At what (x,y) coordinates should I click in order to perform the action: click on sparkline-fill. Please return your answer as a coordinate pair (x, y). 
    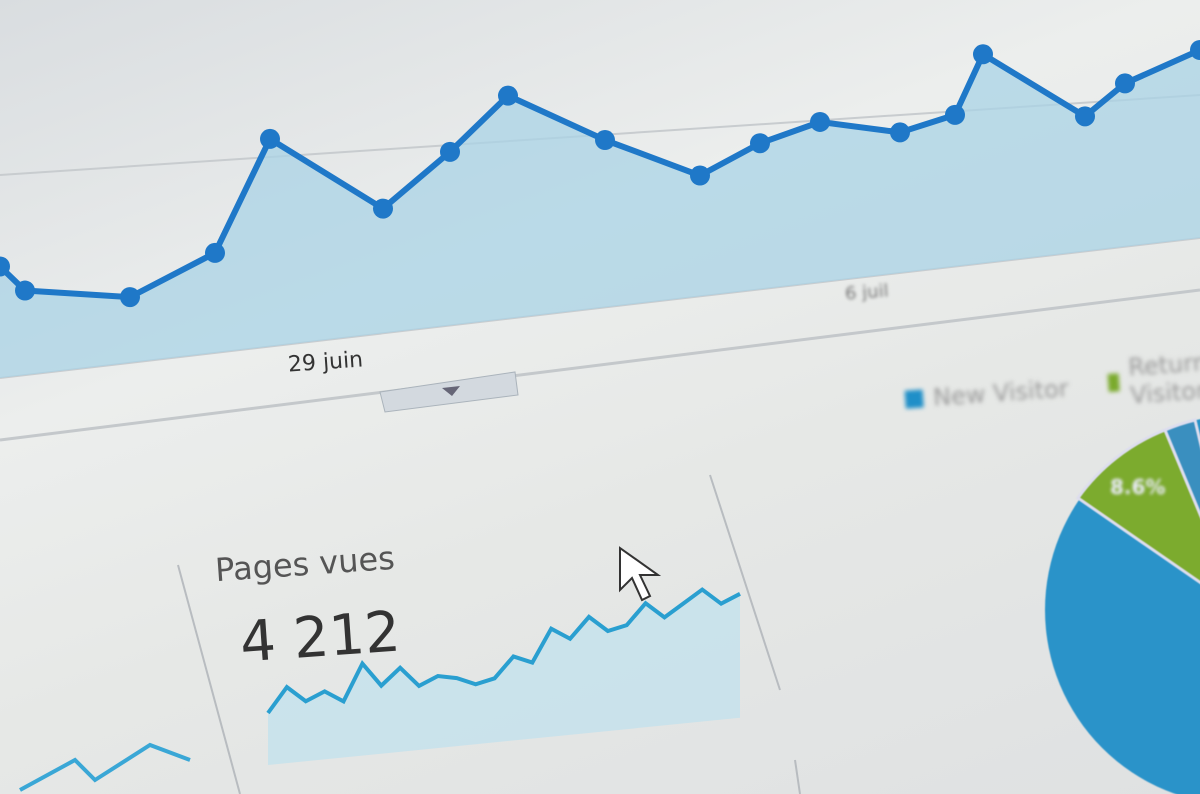
    Looking at the image, I should click on (504, 677).